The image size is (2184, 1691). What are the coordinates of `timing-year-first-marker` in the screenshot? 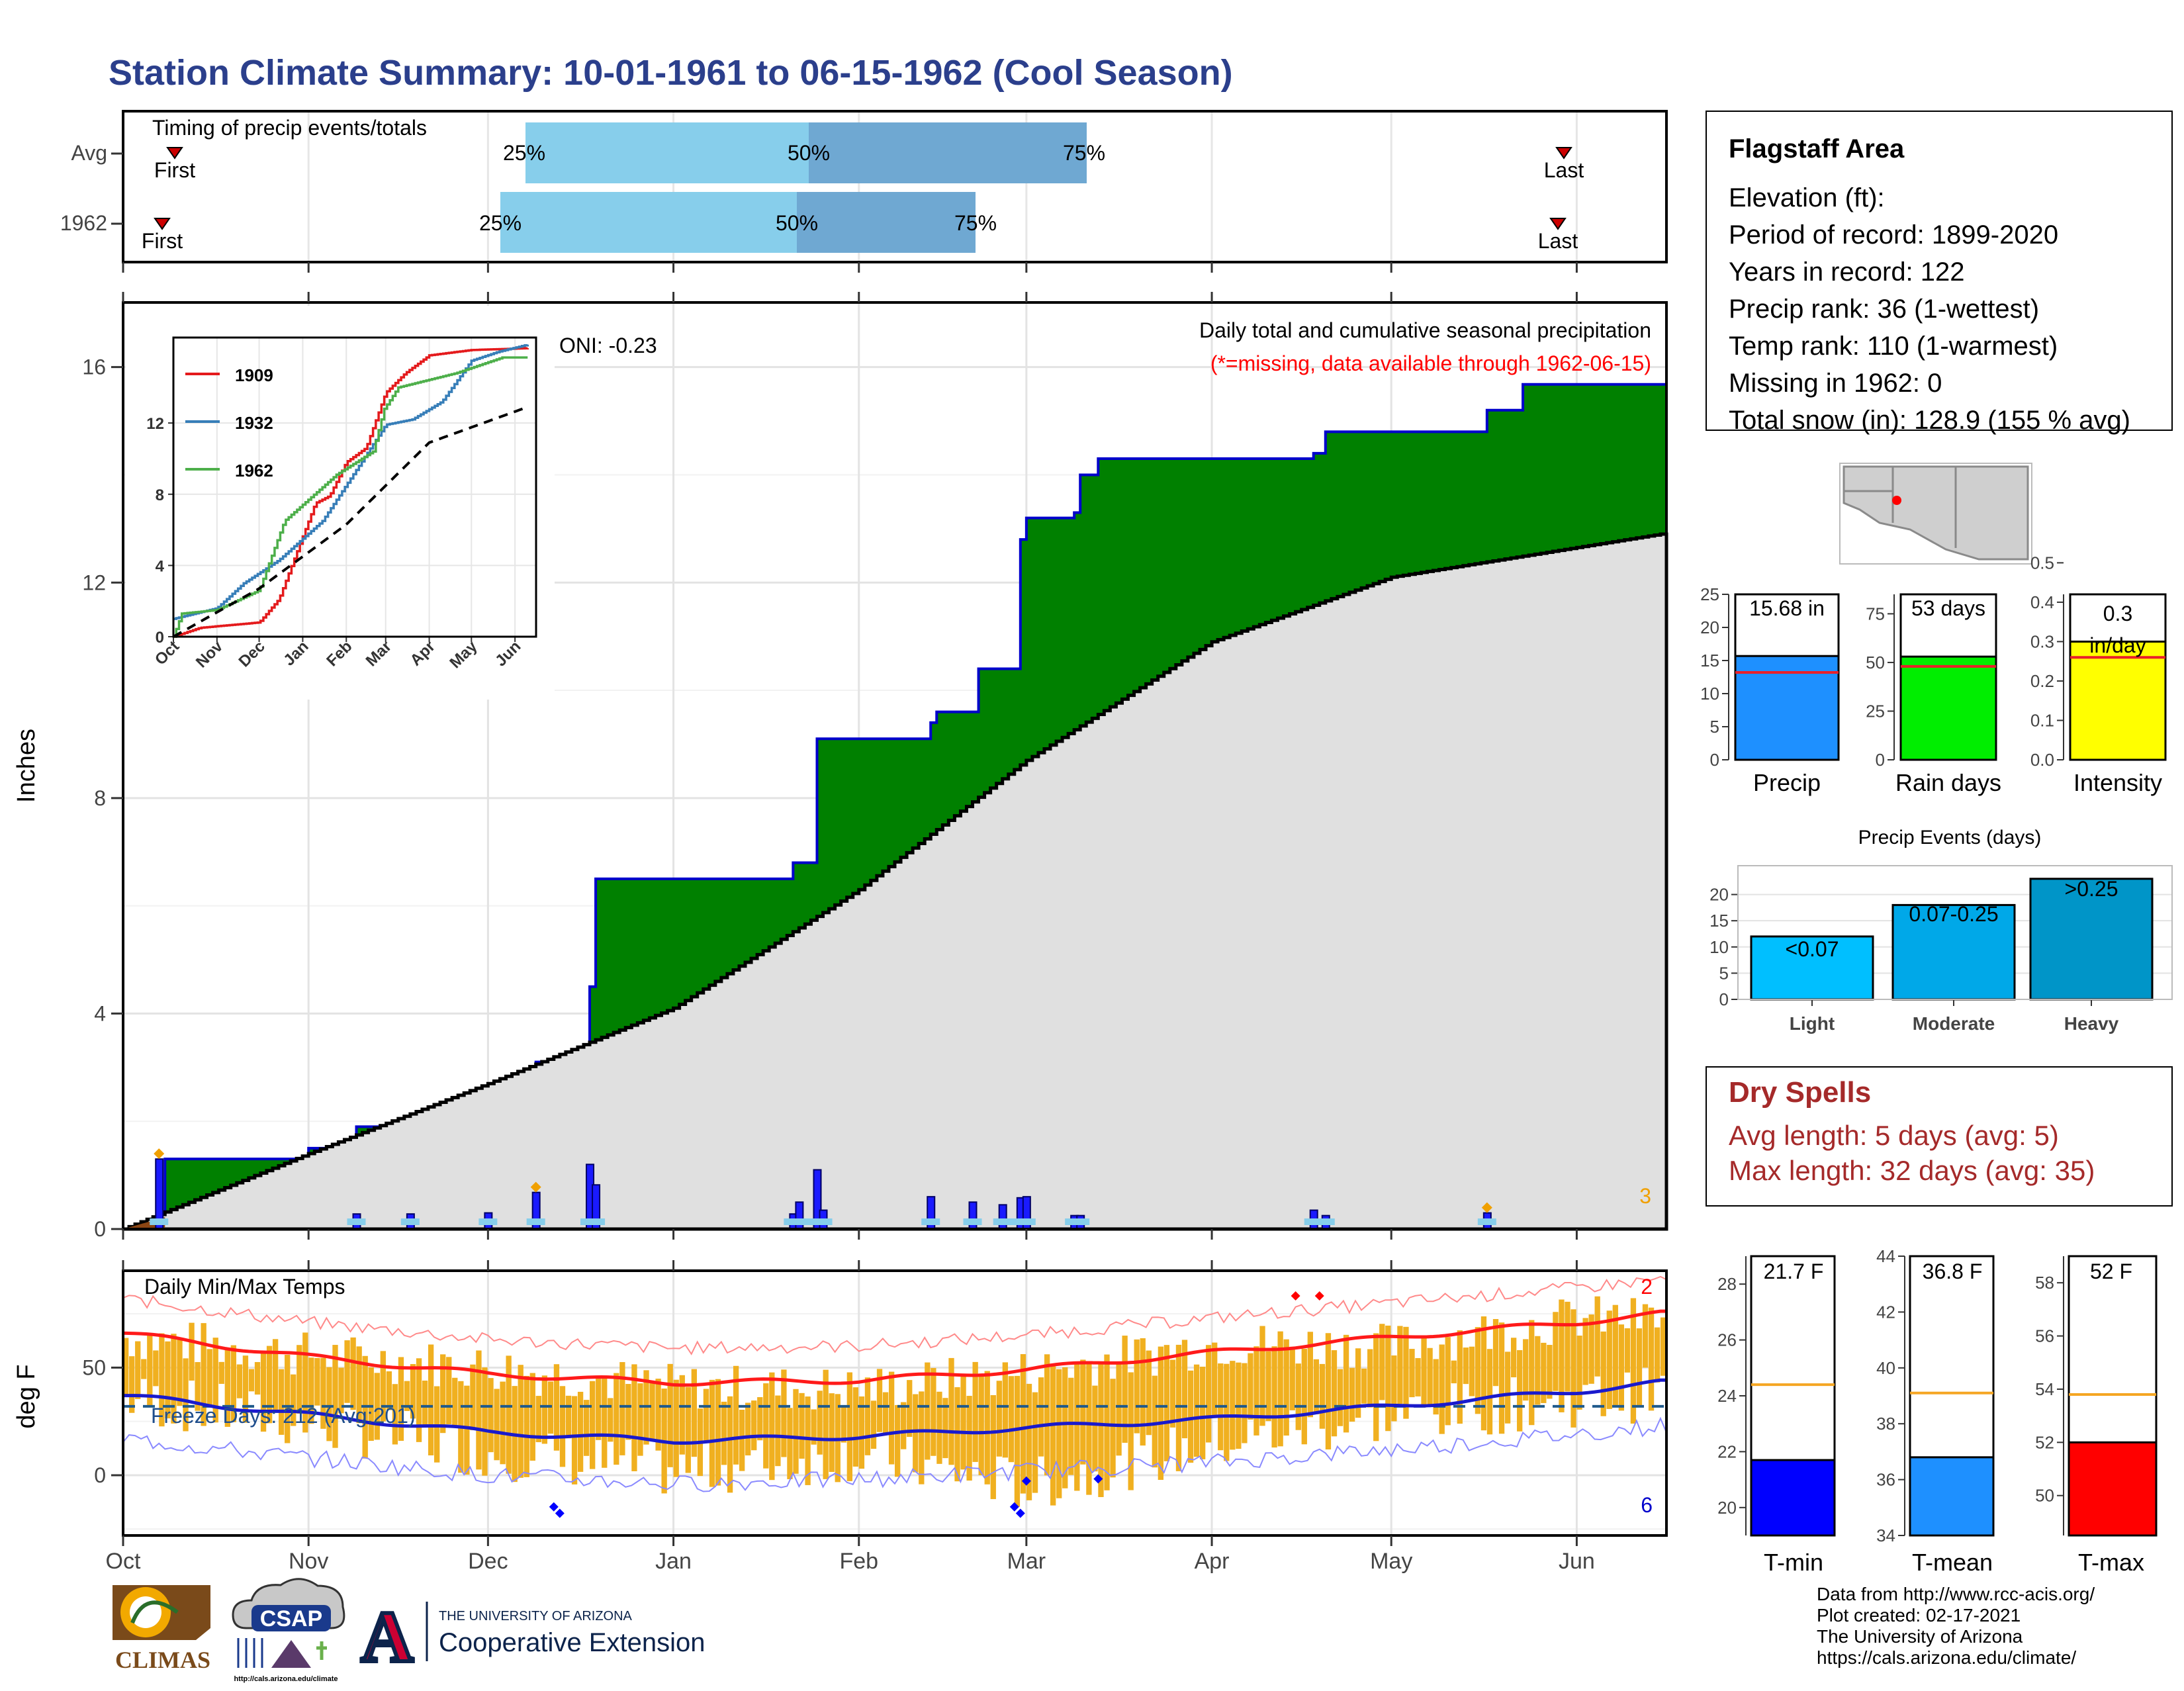 It's located at (162, 224).